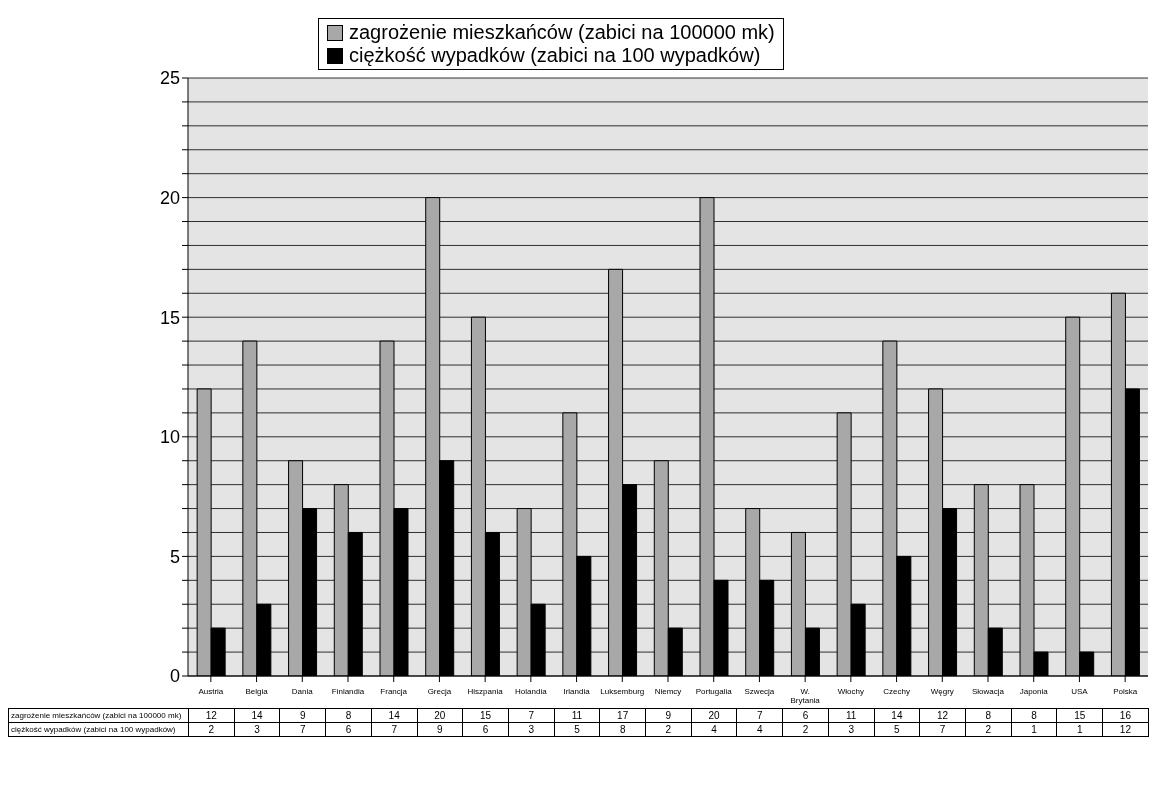 The height and width of the screenshot is (787, 1158). What do you see at coordinates (93, 729) in the screenshot?
I see `text: ciężkość wypadków (zabici na 100 wypadków)` at bounding box center [93, 729].